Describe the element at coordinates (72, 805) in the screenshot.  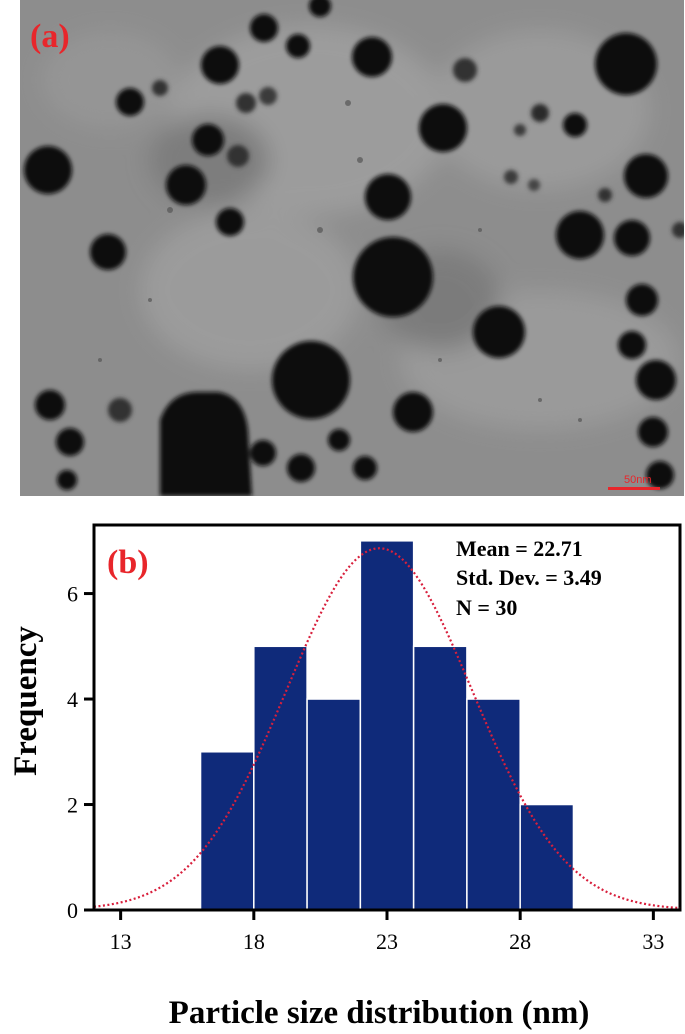
I see `y-tick-label: 2` at that location.